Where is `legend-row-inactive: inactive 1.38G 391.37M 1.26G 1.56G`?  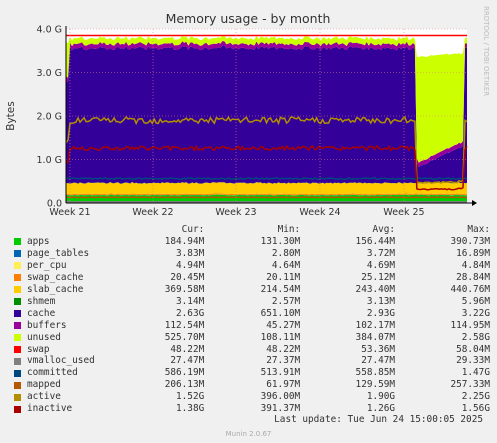 legend-row-inactive: inactive 1.38G 391.37M 1.26G 1.56G is located at coordinates (250, 409).